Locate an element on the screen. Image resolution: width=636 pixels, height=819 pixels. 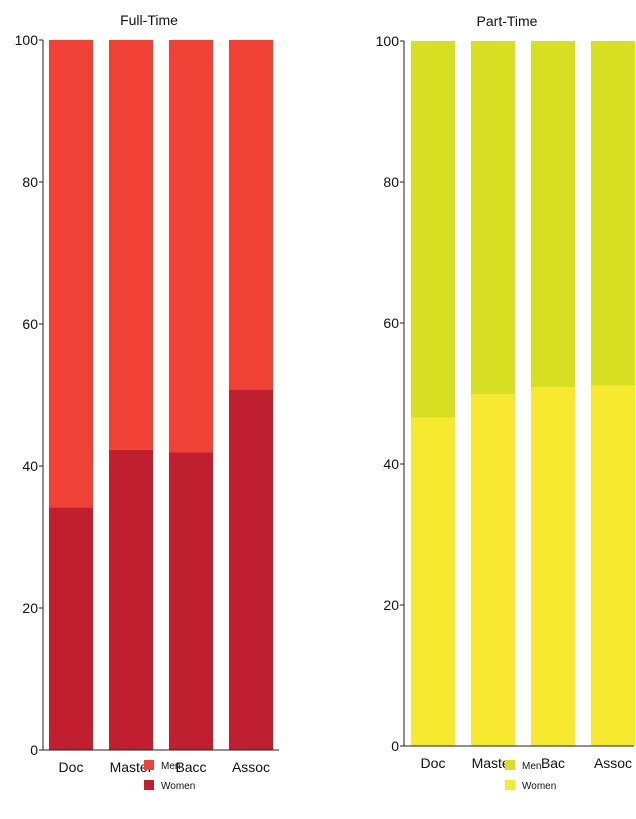
bar-men-bacc is located at coordinates (191, 246).